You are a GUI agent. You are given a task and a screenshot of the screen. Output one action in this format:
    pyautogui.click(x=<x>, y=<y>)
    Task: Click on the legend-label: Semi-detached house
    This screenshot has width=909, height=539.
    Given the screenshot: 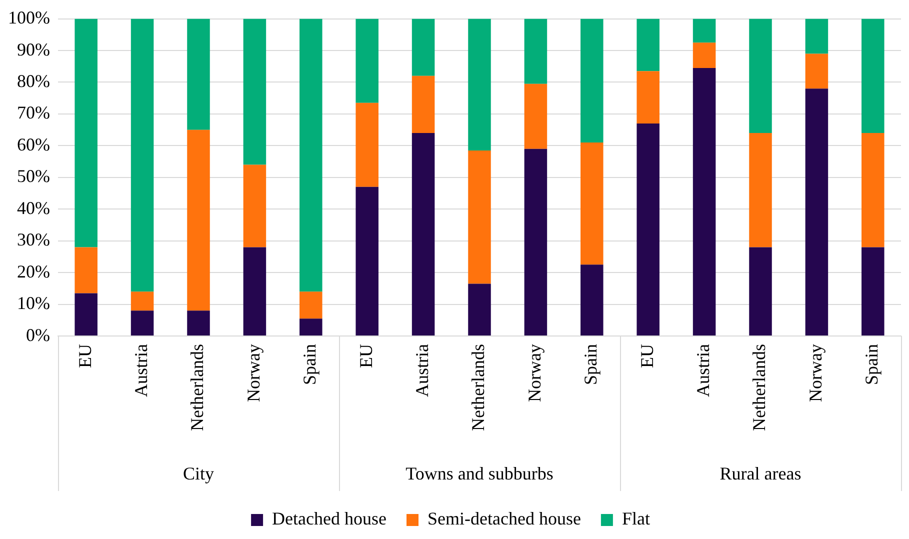 What is the action you would take?
    pyautogui.click(x=504, y=518)
    